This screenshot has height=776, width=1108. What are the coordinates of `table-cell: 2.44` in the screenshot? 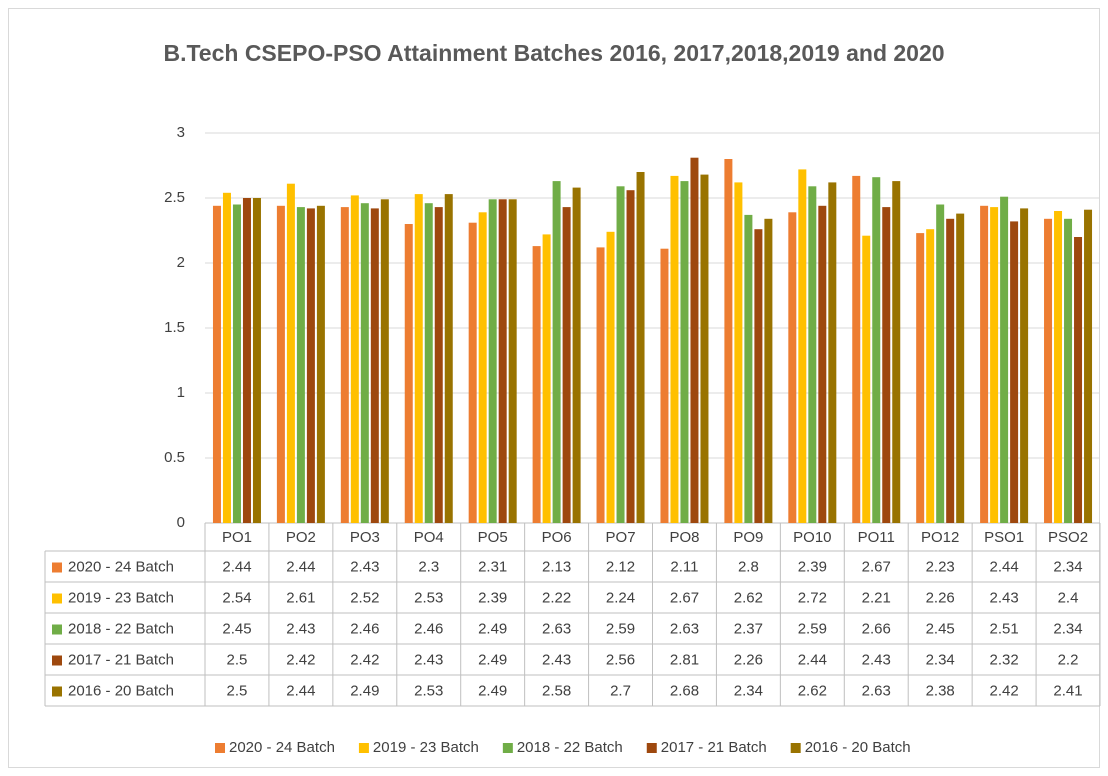 It's located at (1004, 566).